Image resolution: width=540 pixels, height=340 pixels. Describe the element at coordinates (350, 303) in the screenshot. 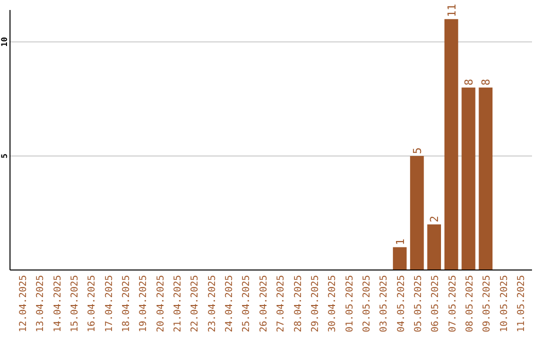

I see `x-tick-label: 01.05.2025` at that location.